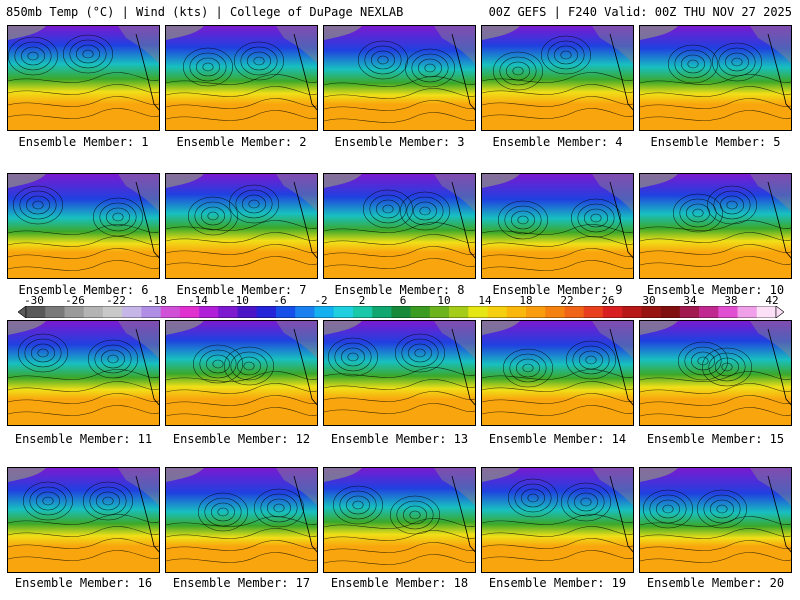 The image size is (800, 600). I want to click on member-label-19: Ensemble Member: 19, so click(557, 583).